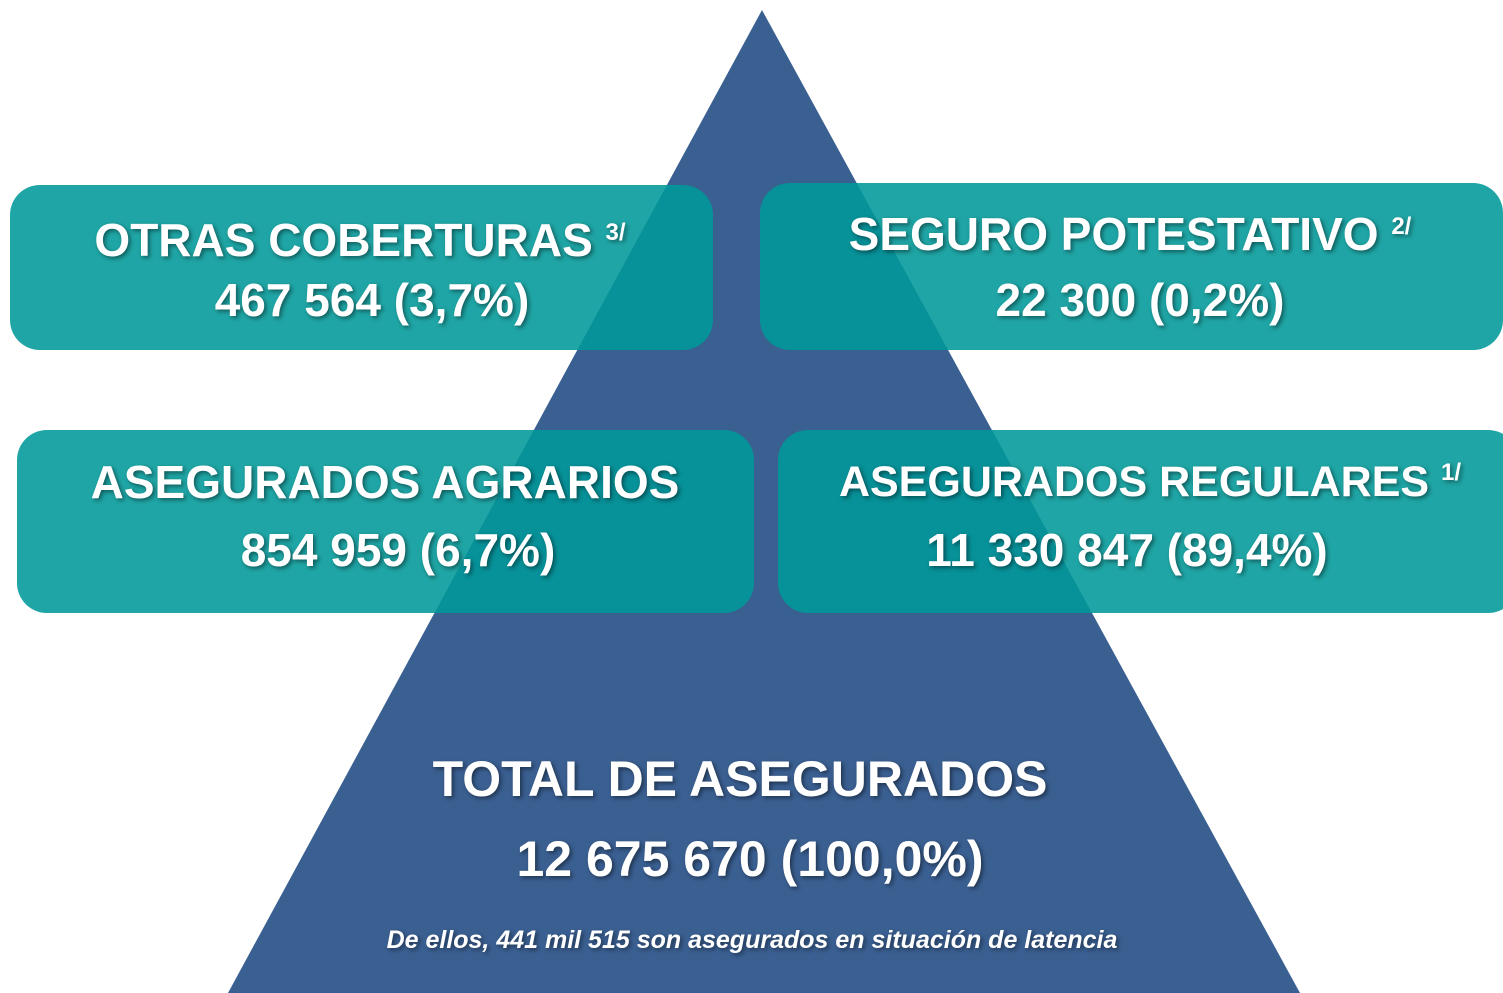 The image size is (1503, 993). Describe the element at coordinates (1150, 482) in the screenshot. I see `box-label: ASEGURADOS REGULARES 1/` at that location.